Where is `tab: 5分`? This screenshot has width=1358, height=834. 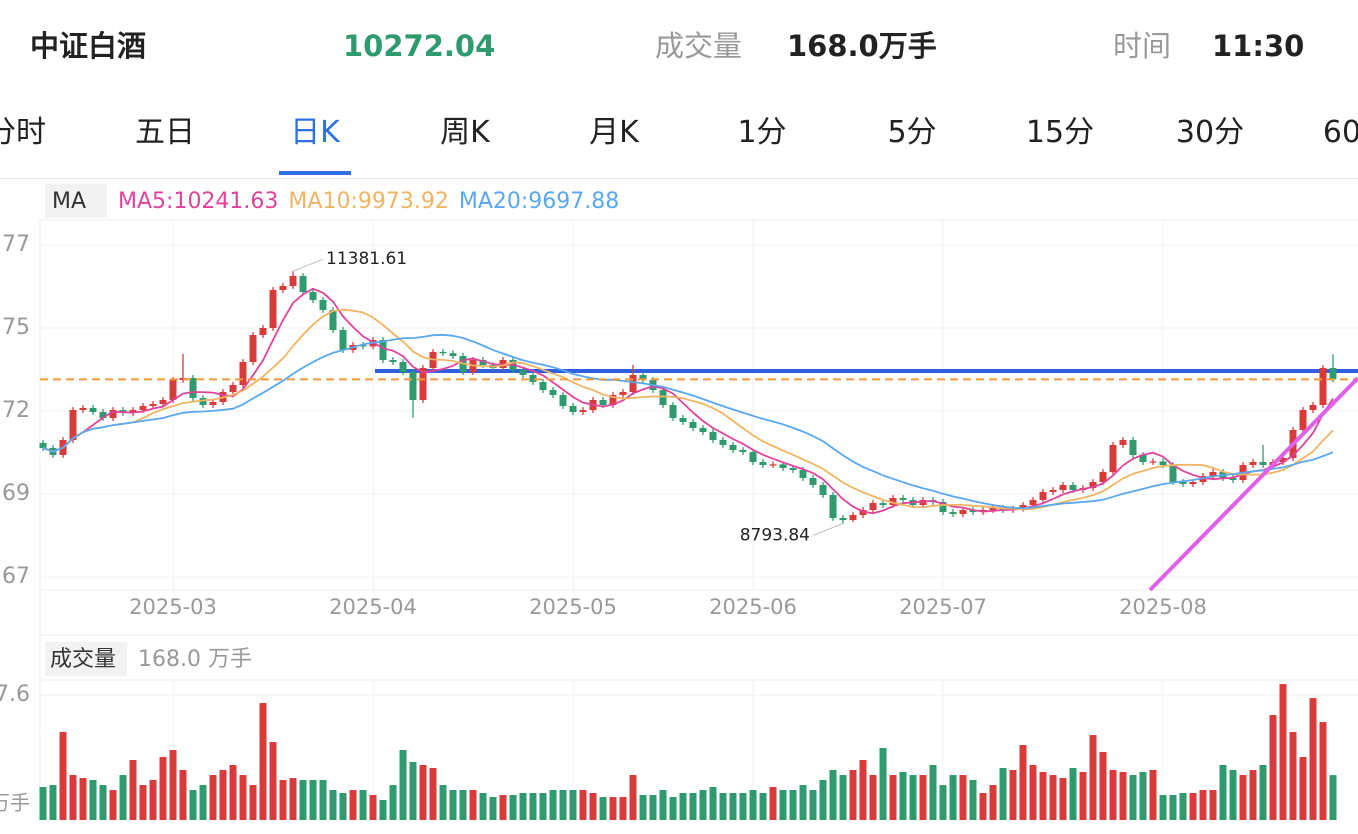 tab: 5分 is located at coordinates (912, 132).